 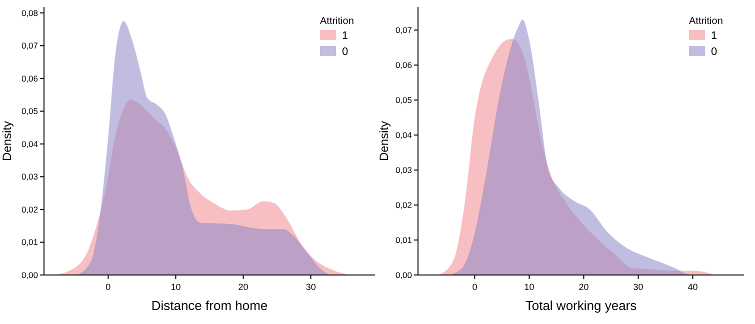 What do you see at coordinates (29, 13) in the screenshot?
I see `y-tick-label: 0,08` at bounding box center [29, 13].